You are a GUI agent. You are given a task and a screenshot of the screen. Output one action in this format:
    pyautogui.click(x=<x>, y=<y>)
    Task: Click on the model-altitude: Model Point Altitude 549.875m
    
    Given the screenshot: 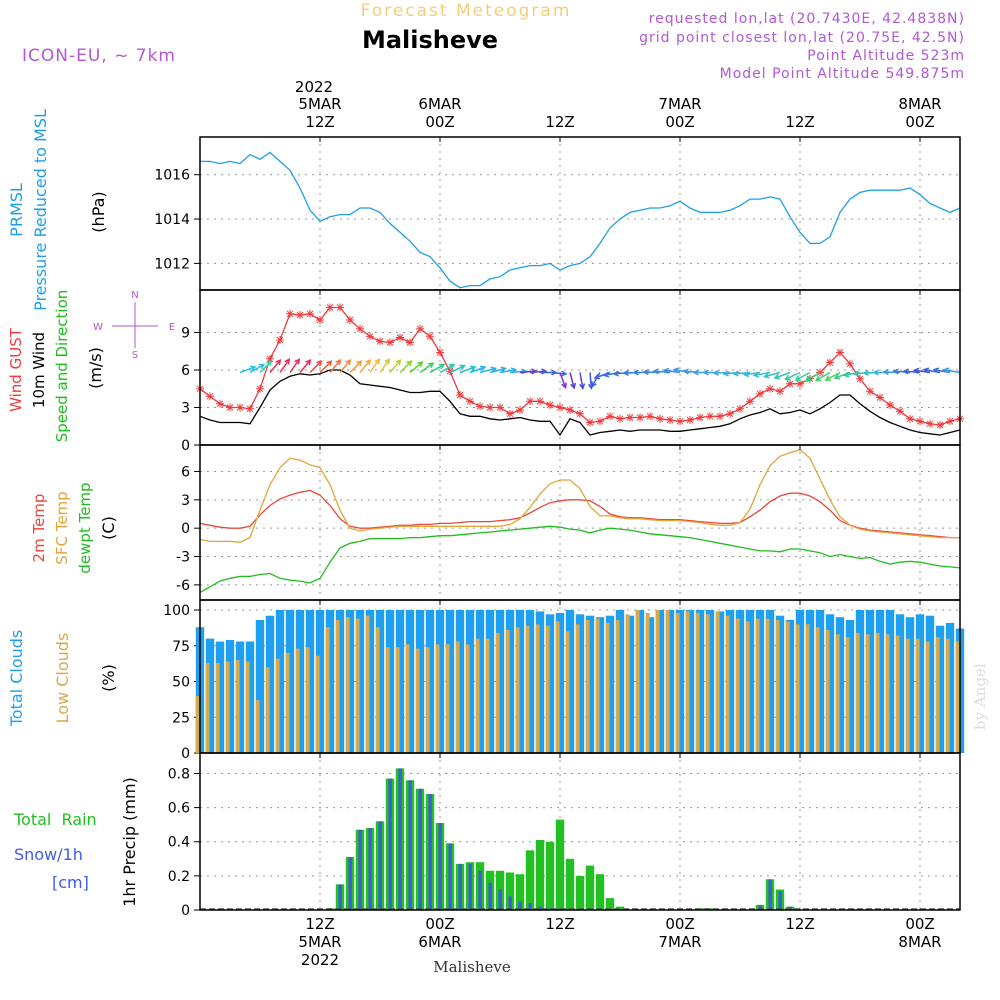 What is the action you would take?
    pyautogui.click(x=842, y=74)
    